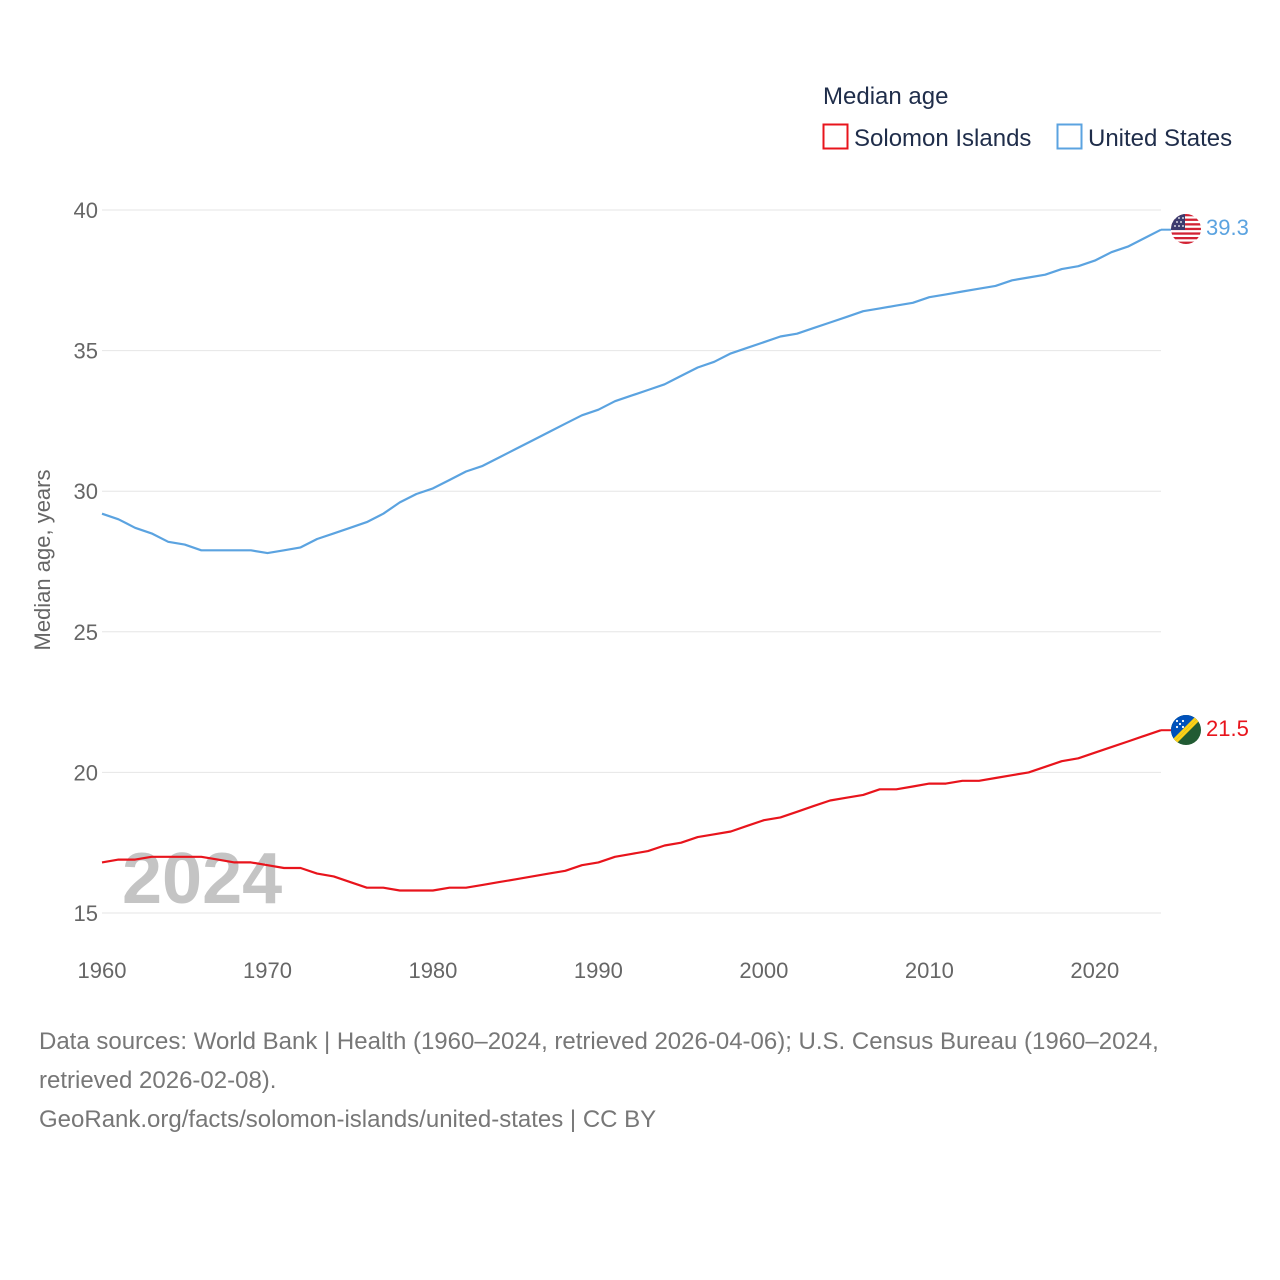 The height and width of the screenshot is (1280, 1280). Describe the element at coordinates (1144, 138) in the screenshot. I see `legend-item-united-states: United States` at that location.